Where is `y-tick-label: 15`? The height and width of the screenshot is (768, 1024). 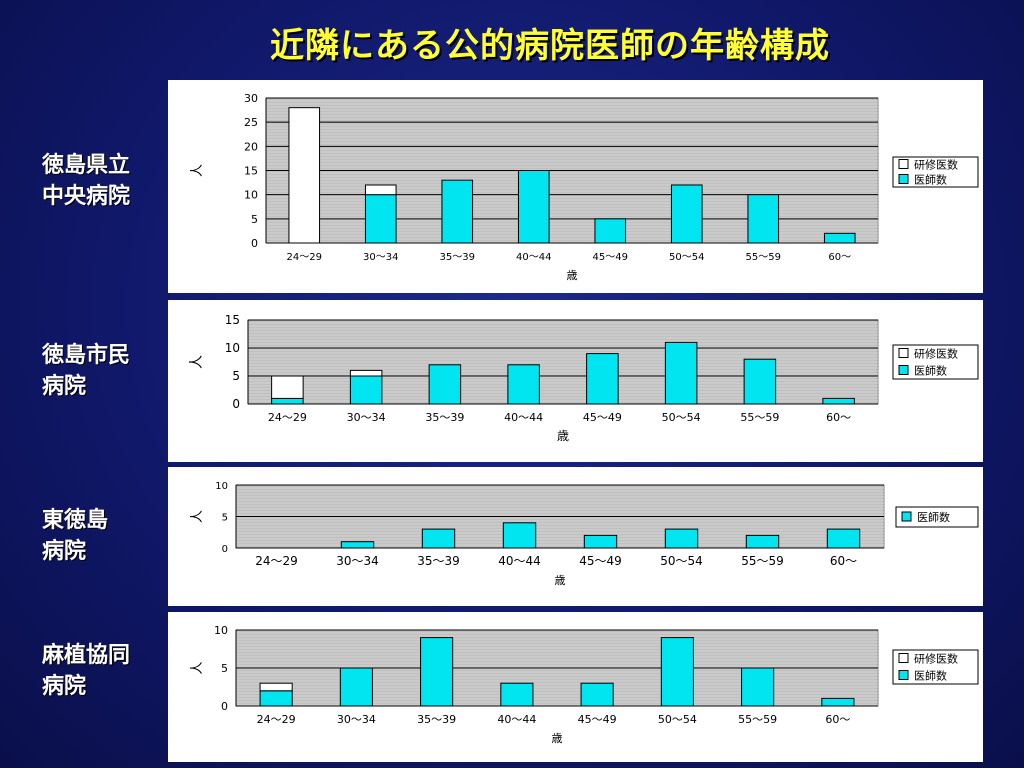 y-tick-label: 15 is located at coordinates (232, 320).